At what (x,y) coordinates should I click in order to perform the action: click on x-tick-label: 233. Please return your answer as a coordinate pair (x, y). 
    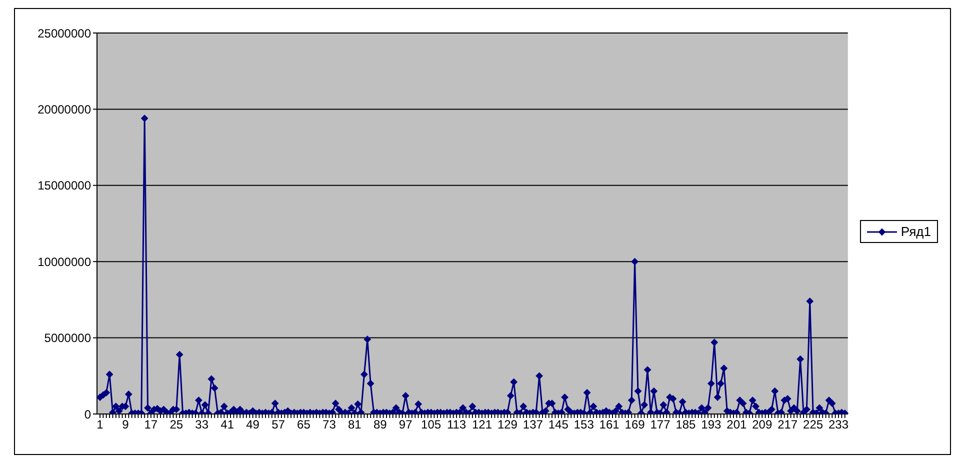
    Looking at the image, I should click on (838, 425).